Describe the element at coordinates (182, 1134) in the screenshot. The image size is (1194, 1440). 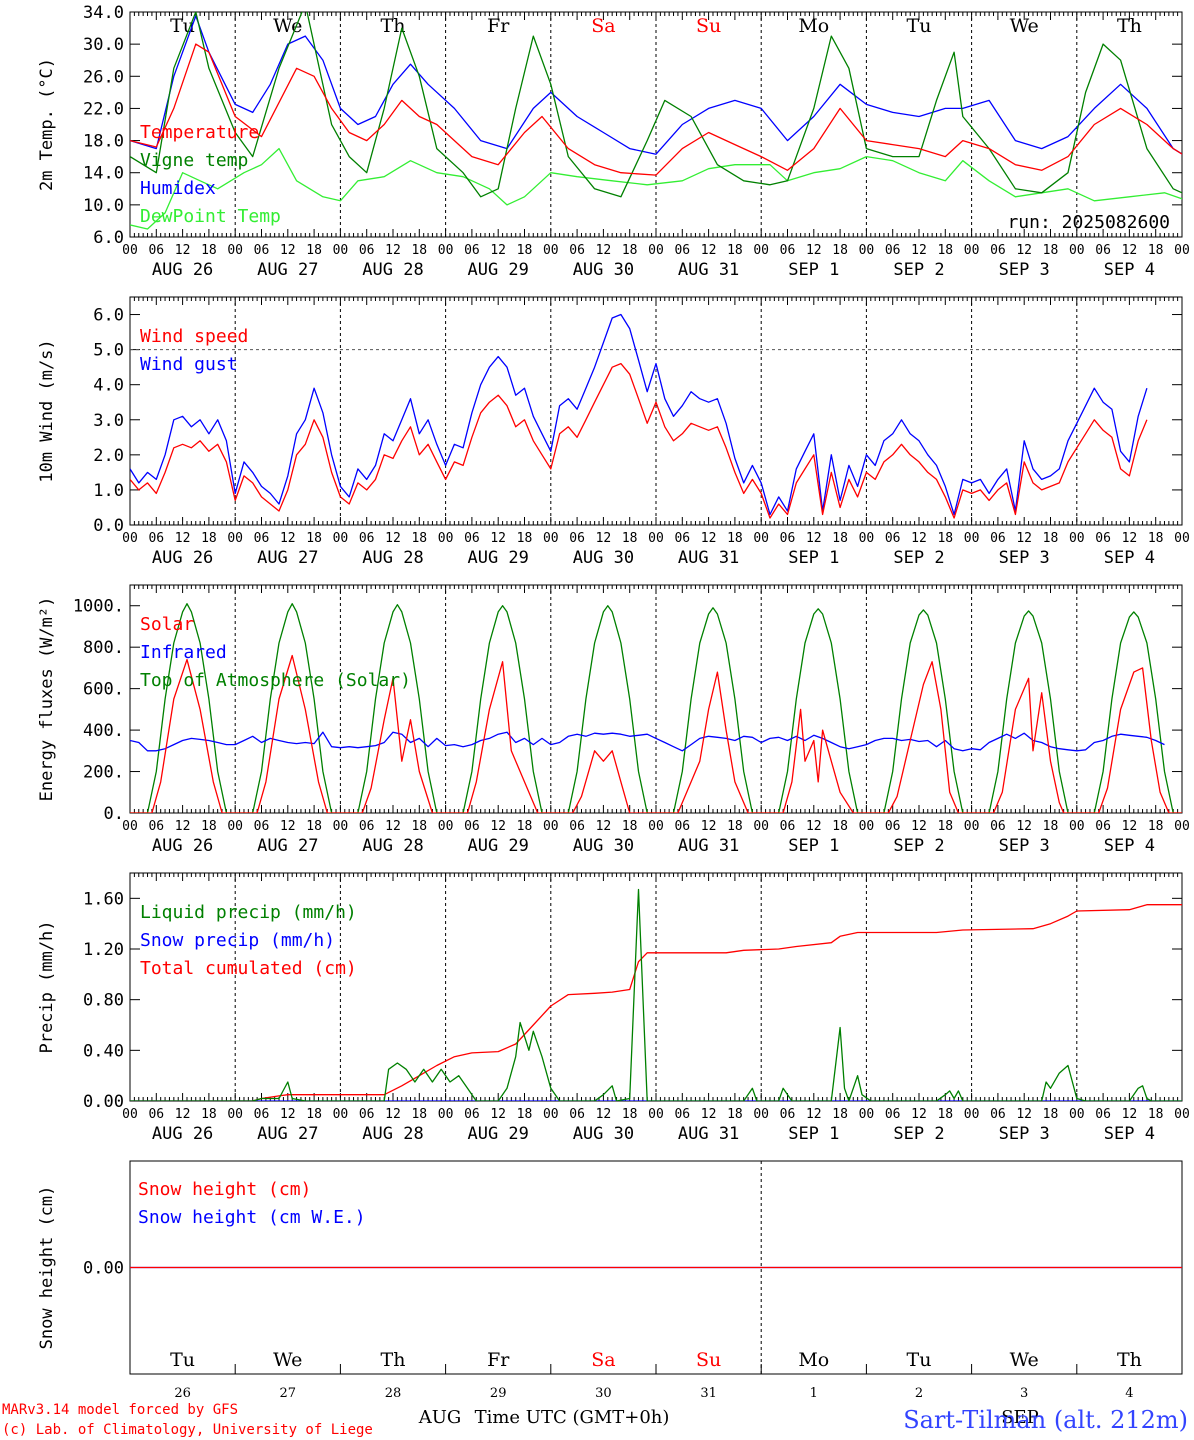
I see `date-label: AUG 26` at that location.